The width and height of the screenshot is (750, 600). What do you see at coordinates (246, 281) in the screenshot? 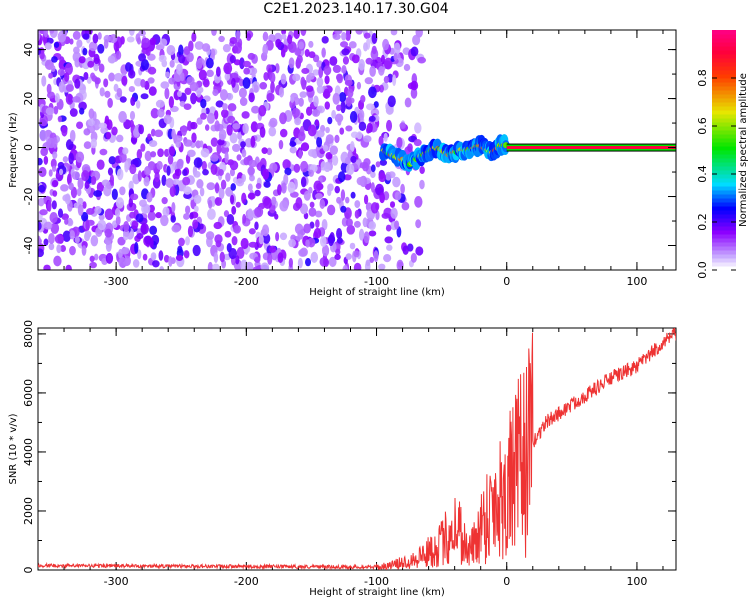
I see `heatmap-x-tick-label: -200` at bounding box center [246, 281].